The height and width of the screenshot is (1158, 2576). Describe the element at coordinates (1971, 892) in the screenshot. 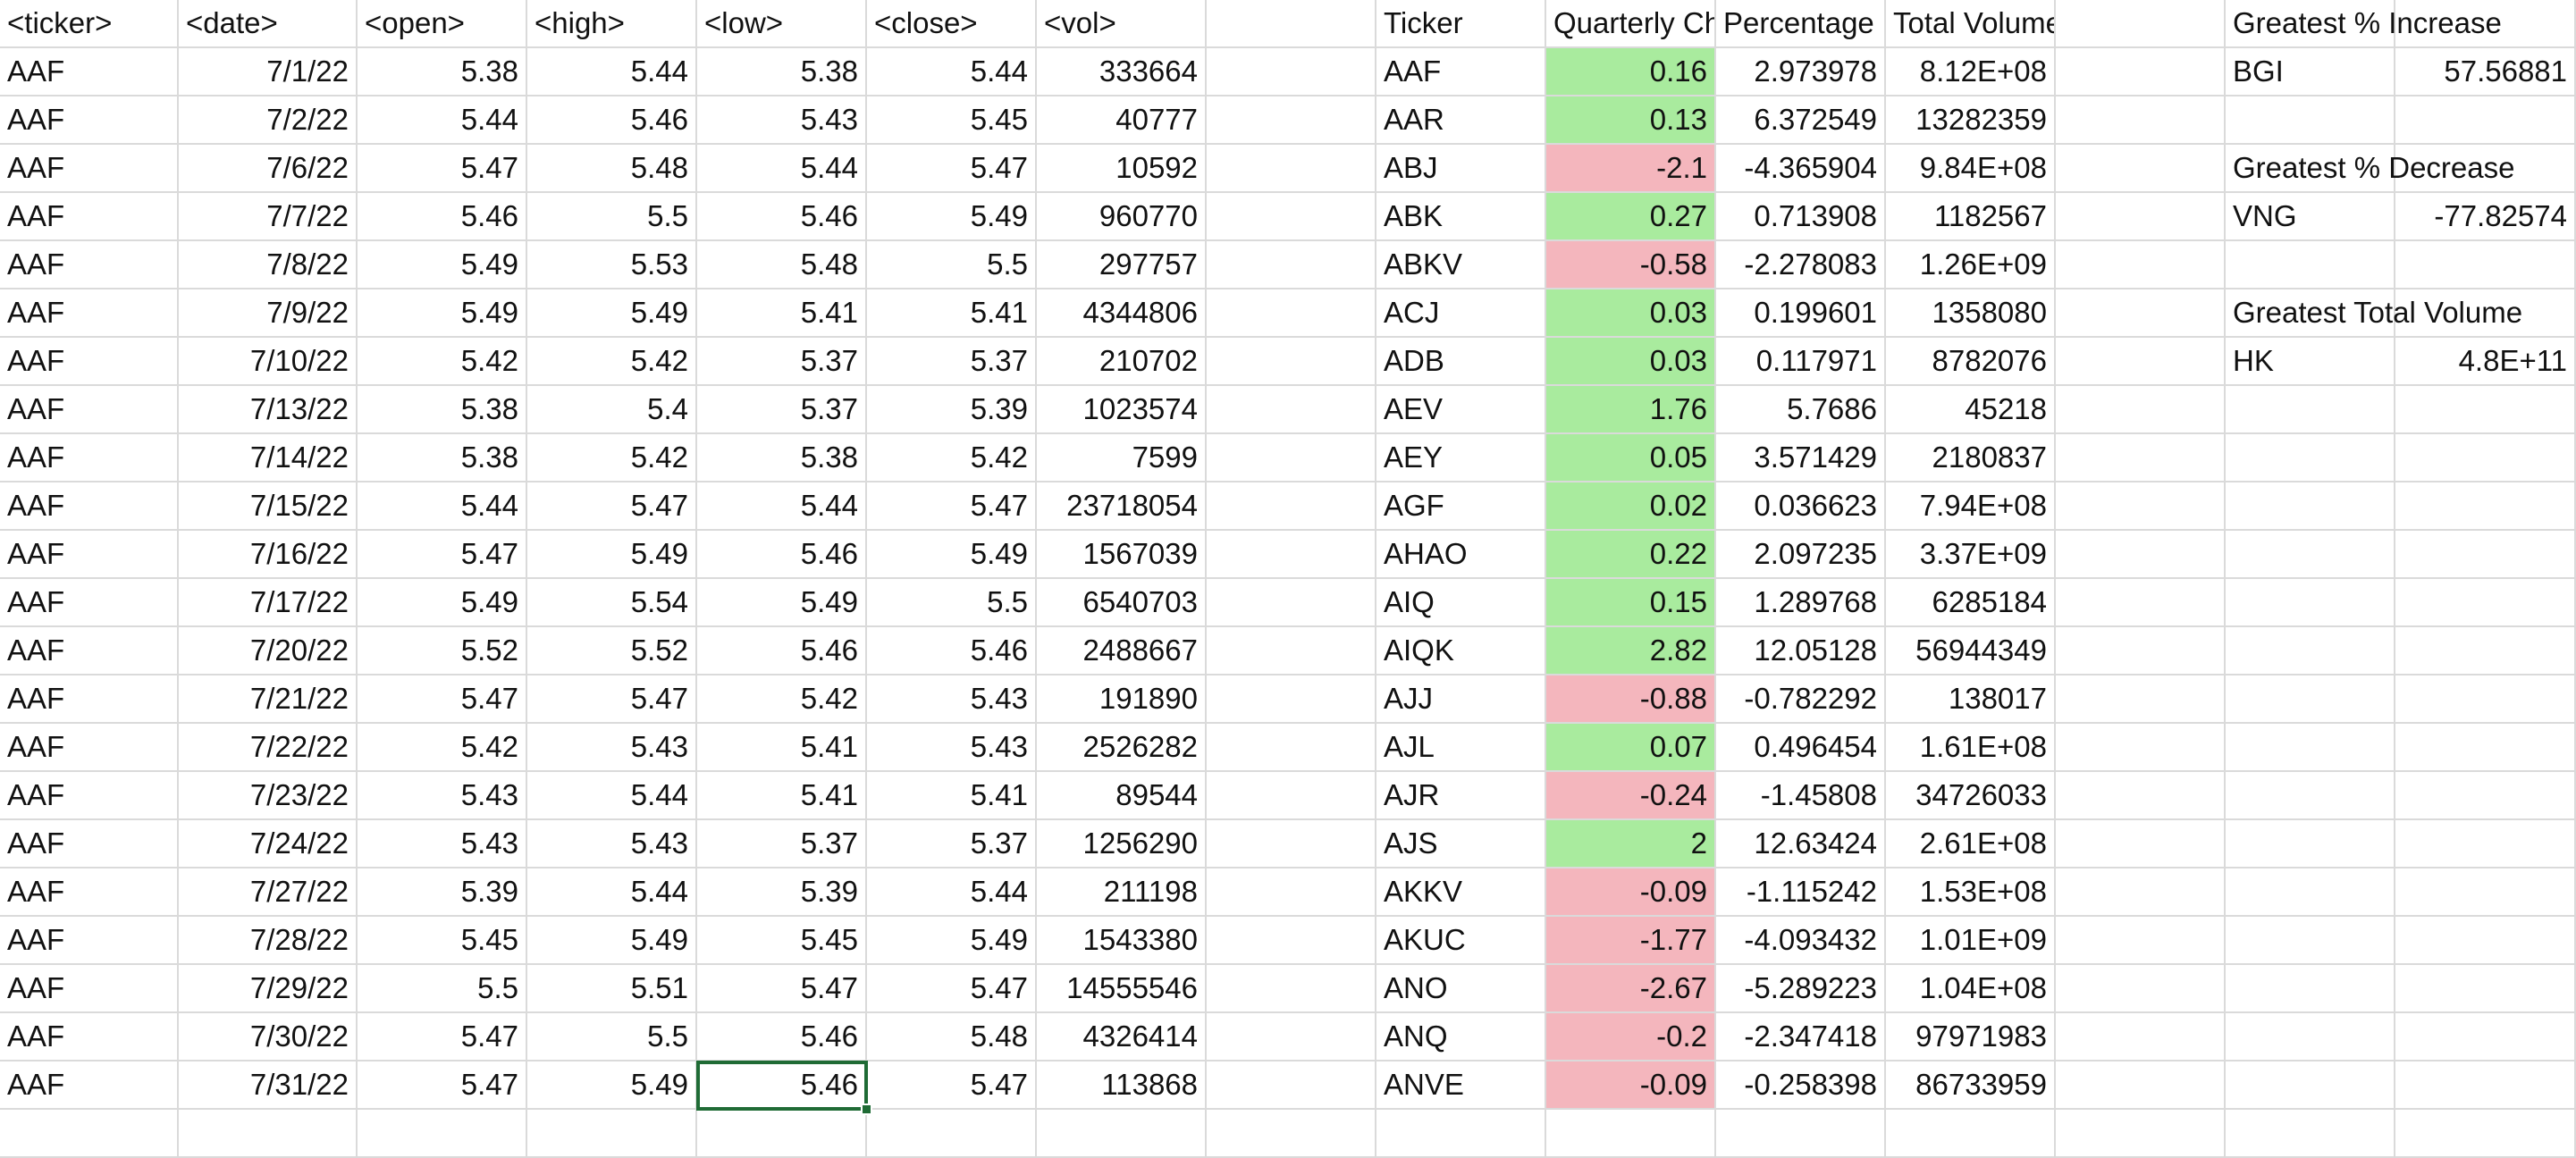

I see `total-volume-cell: 1.53E+08` at that location.